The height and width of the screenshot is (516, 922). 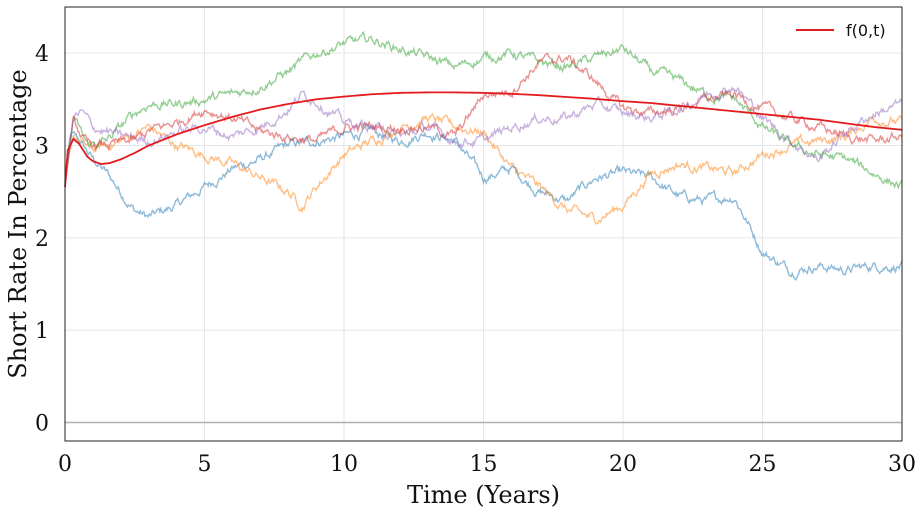 I want to click on x-tick-label: 20, so click(x=623, y=464).